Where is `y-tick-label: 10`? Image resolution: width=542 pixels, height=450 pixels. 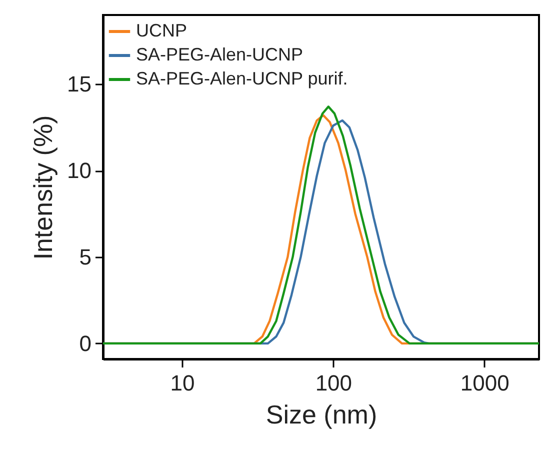
y-tick-label: 10 is located at coordinates (79, 171).